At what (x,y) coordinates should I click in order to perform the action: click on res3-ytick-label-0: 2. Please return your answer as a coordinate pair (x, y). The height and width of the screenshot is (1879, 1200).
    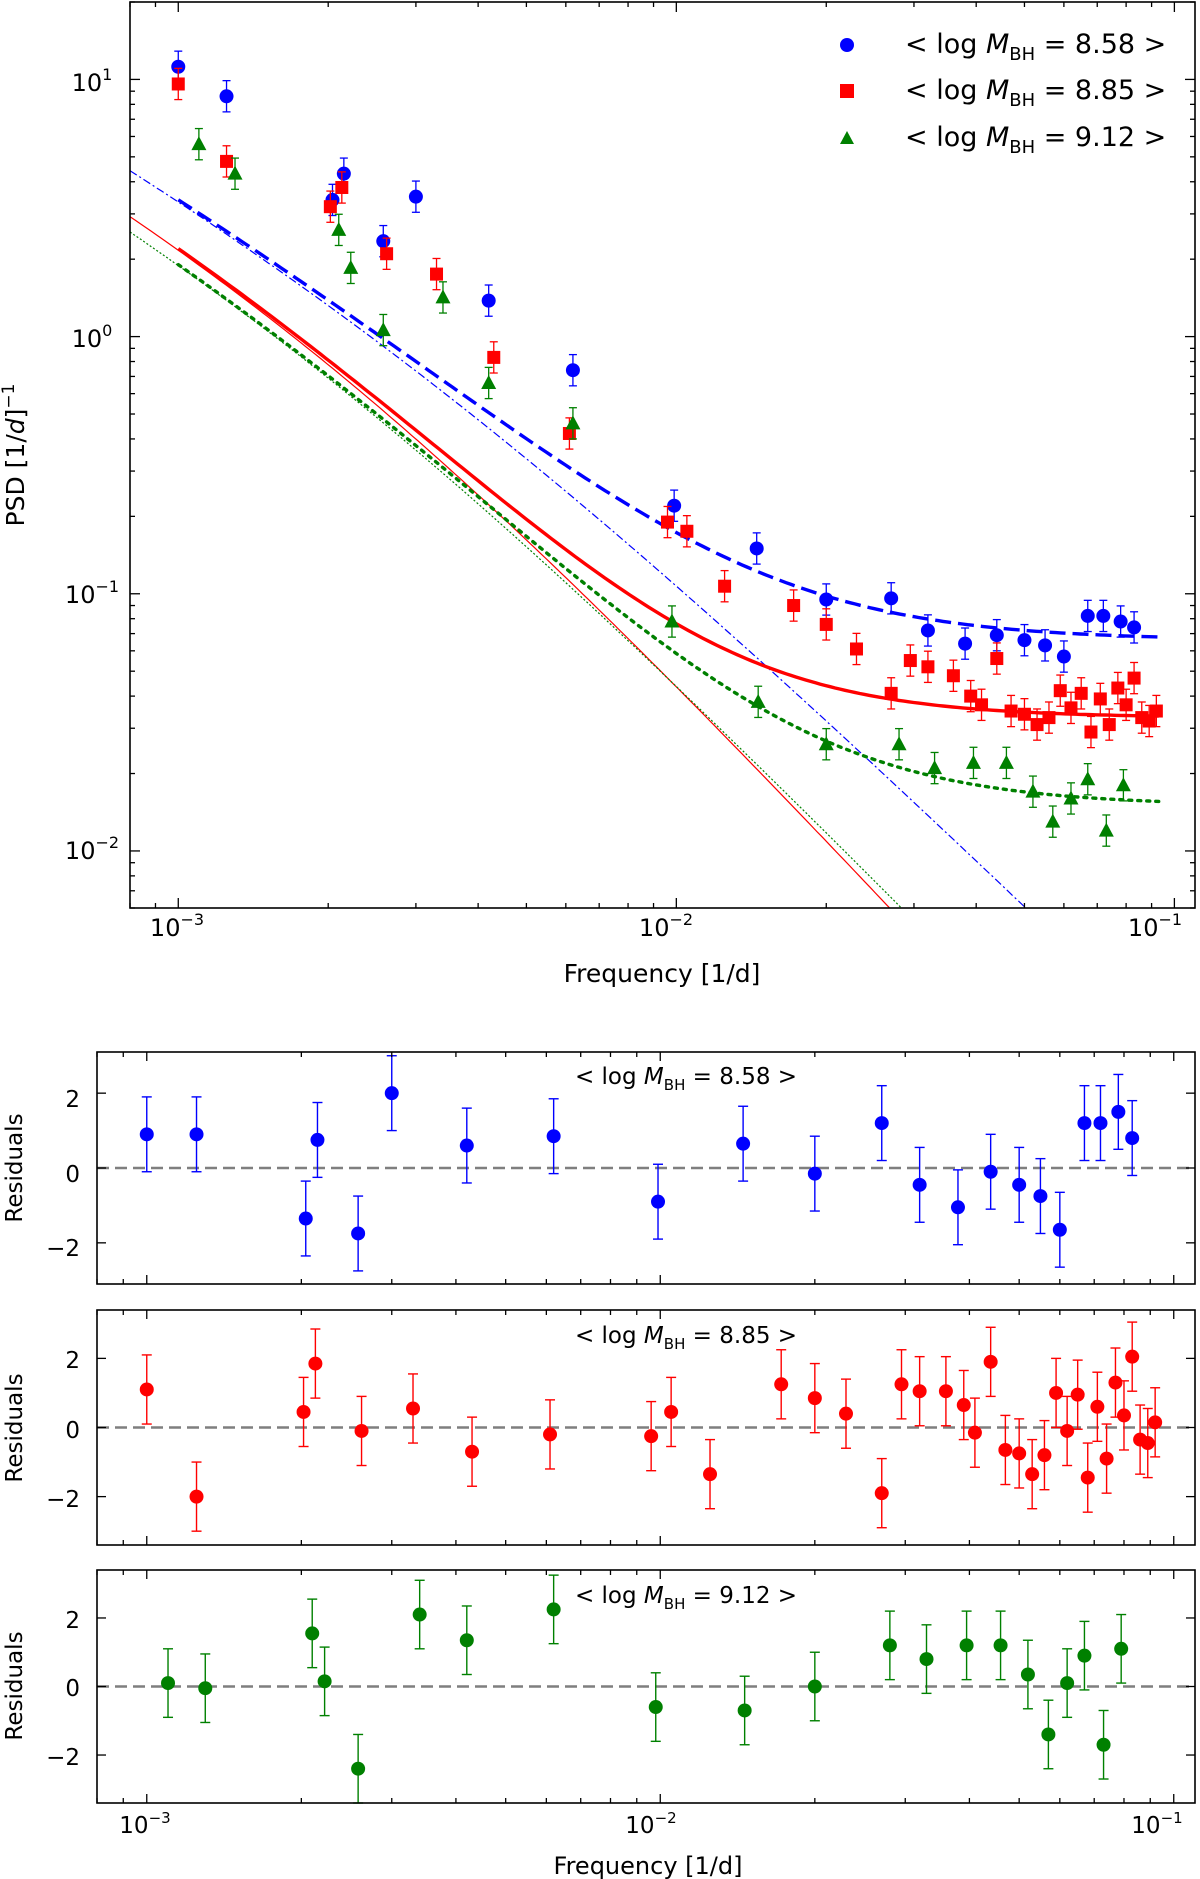
    Looking at the image, I should click on (72, 1621).